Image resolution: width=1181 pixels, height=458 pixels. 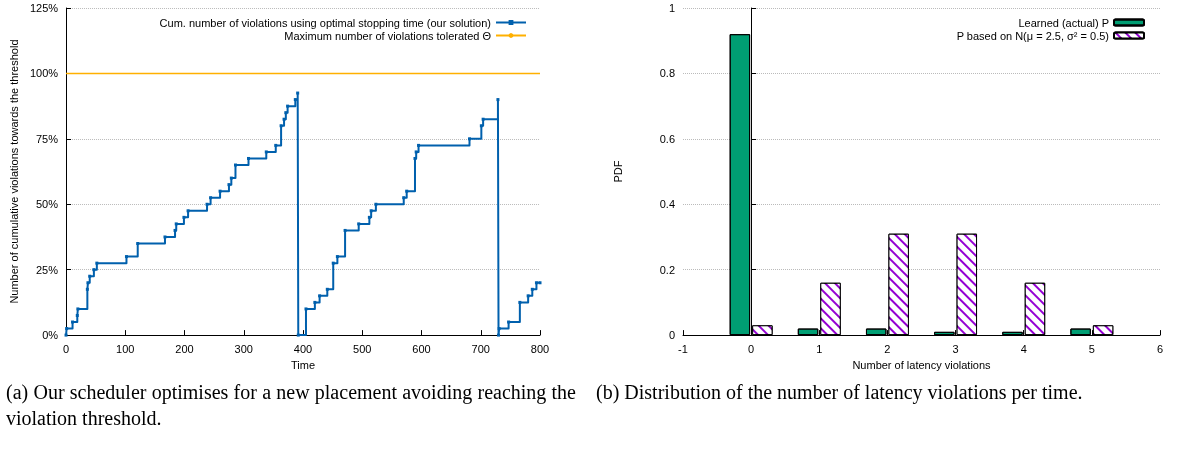 I want to click on legend-label: Cum. number of violations using optimal stopping time (our solution), so click(x=325, y=22).